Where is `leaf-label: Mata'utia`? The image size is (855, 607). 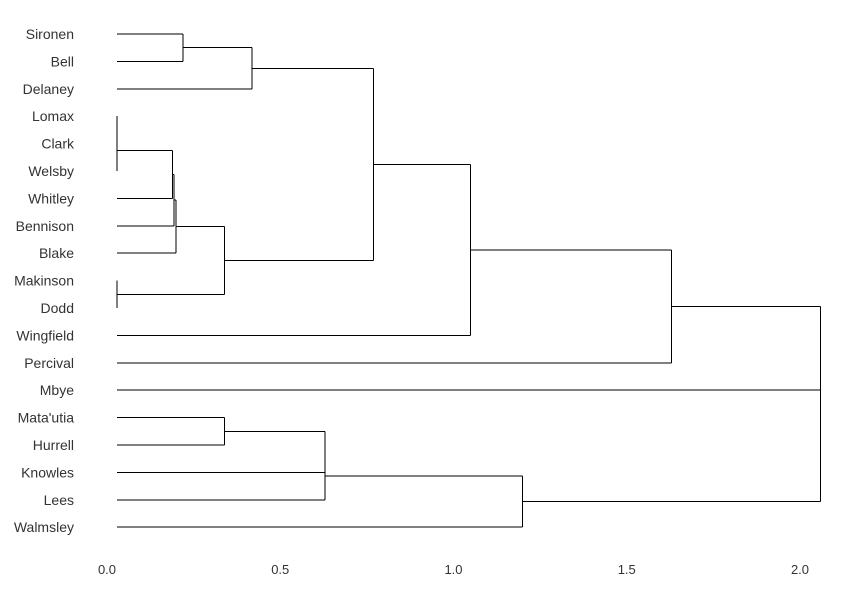 leaf-label: Mata'utia is located at coordinates (46, 418).